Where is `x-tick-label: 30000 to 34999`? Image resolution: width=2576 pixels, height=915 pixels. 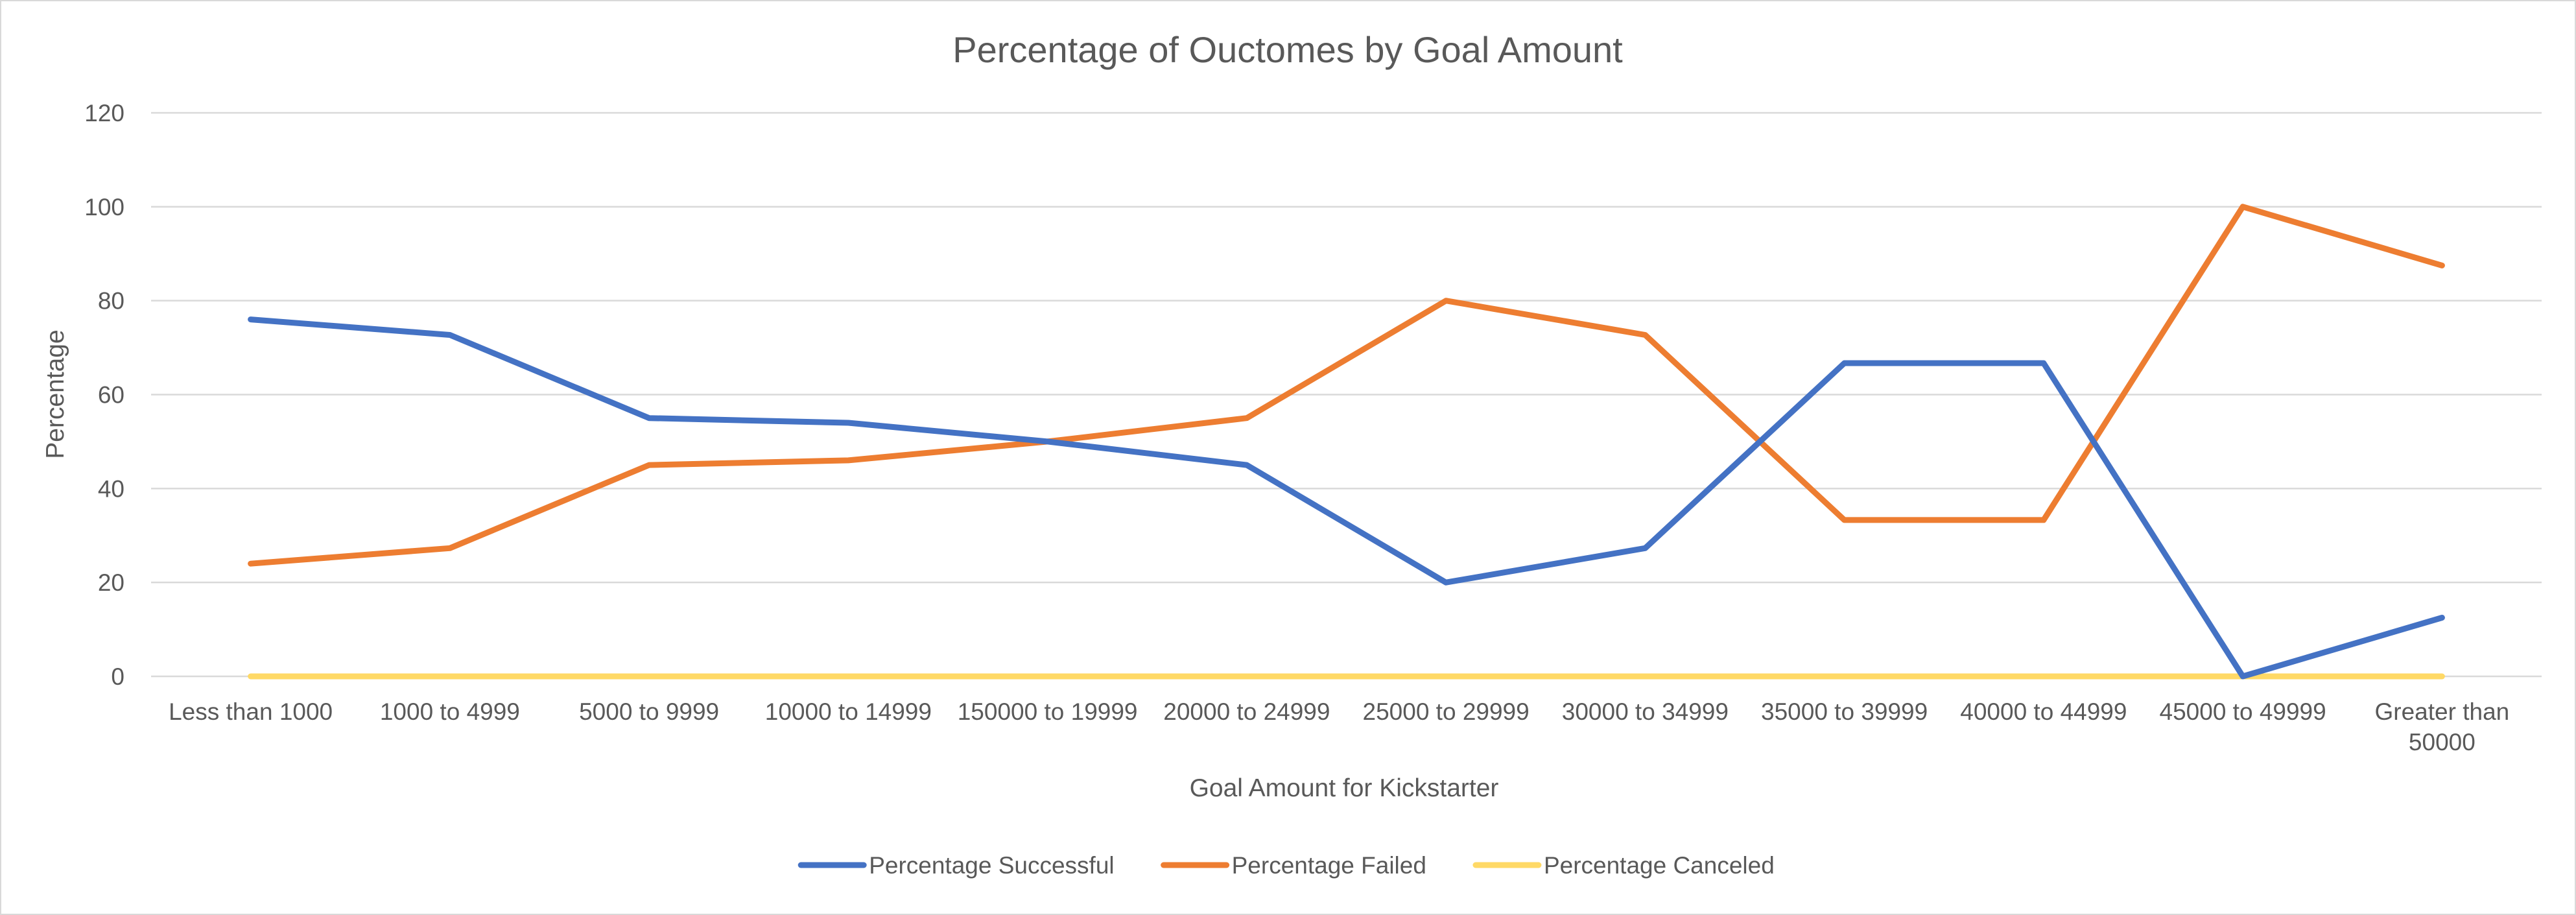
x-tick-label: 30000 to 34999 is located at coordinates (1645, 711).